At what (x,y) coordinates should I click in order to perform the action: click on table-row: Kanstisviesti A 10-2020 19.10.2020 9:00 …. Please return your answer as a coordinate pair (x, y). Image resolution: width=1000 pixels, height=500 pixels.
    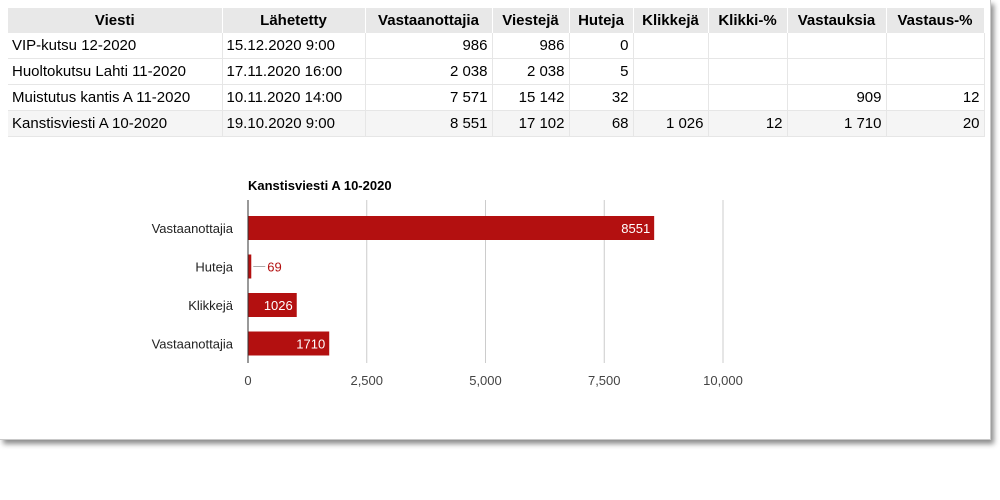
    Looking at the image, I should click on (496, 123).